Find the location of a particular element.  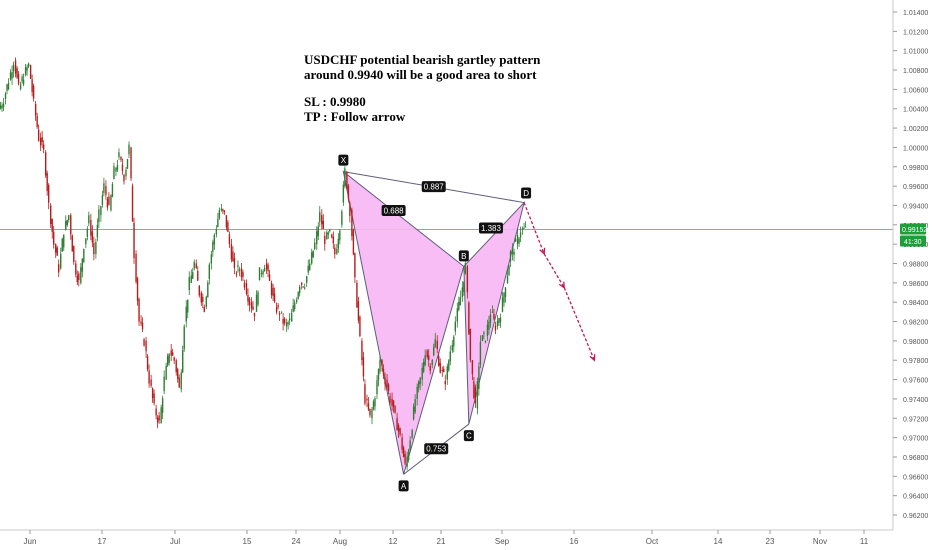

projection-arrowhead is located at coordinates (592, 358).